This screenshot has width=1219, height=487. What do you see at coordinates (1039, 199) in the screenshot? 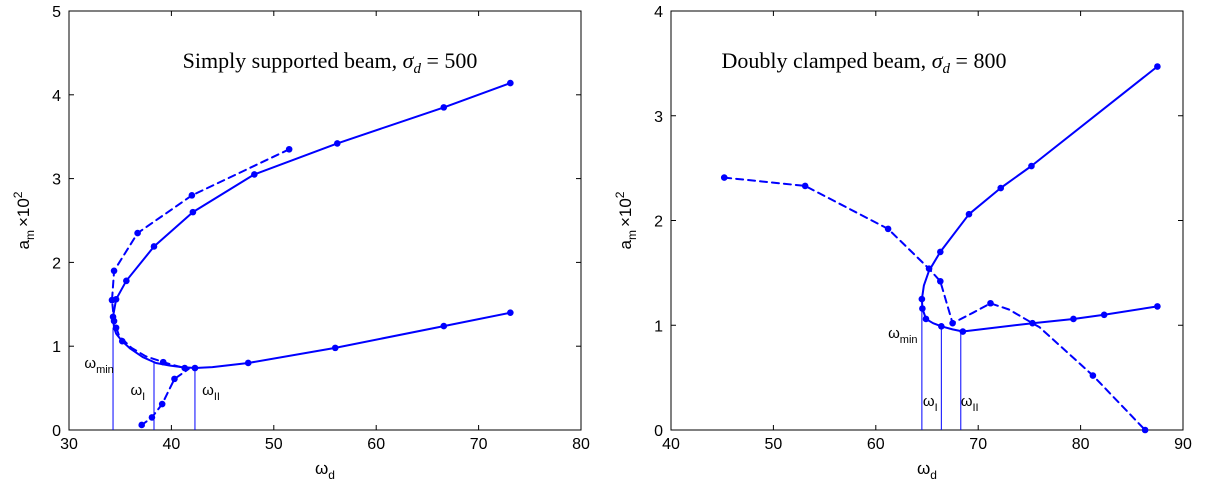
I see `solid-series-line` at bounding box center [1039, 199].